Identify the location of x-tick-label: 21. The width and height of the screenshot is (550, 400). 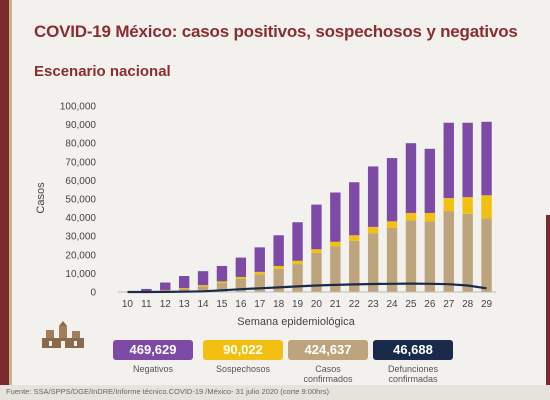
(336, 304).